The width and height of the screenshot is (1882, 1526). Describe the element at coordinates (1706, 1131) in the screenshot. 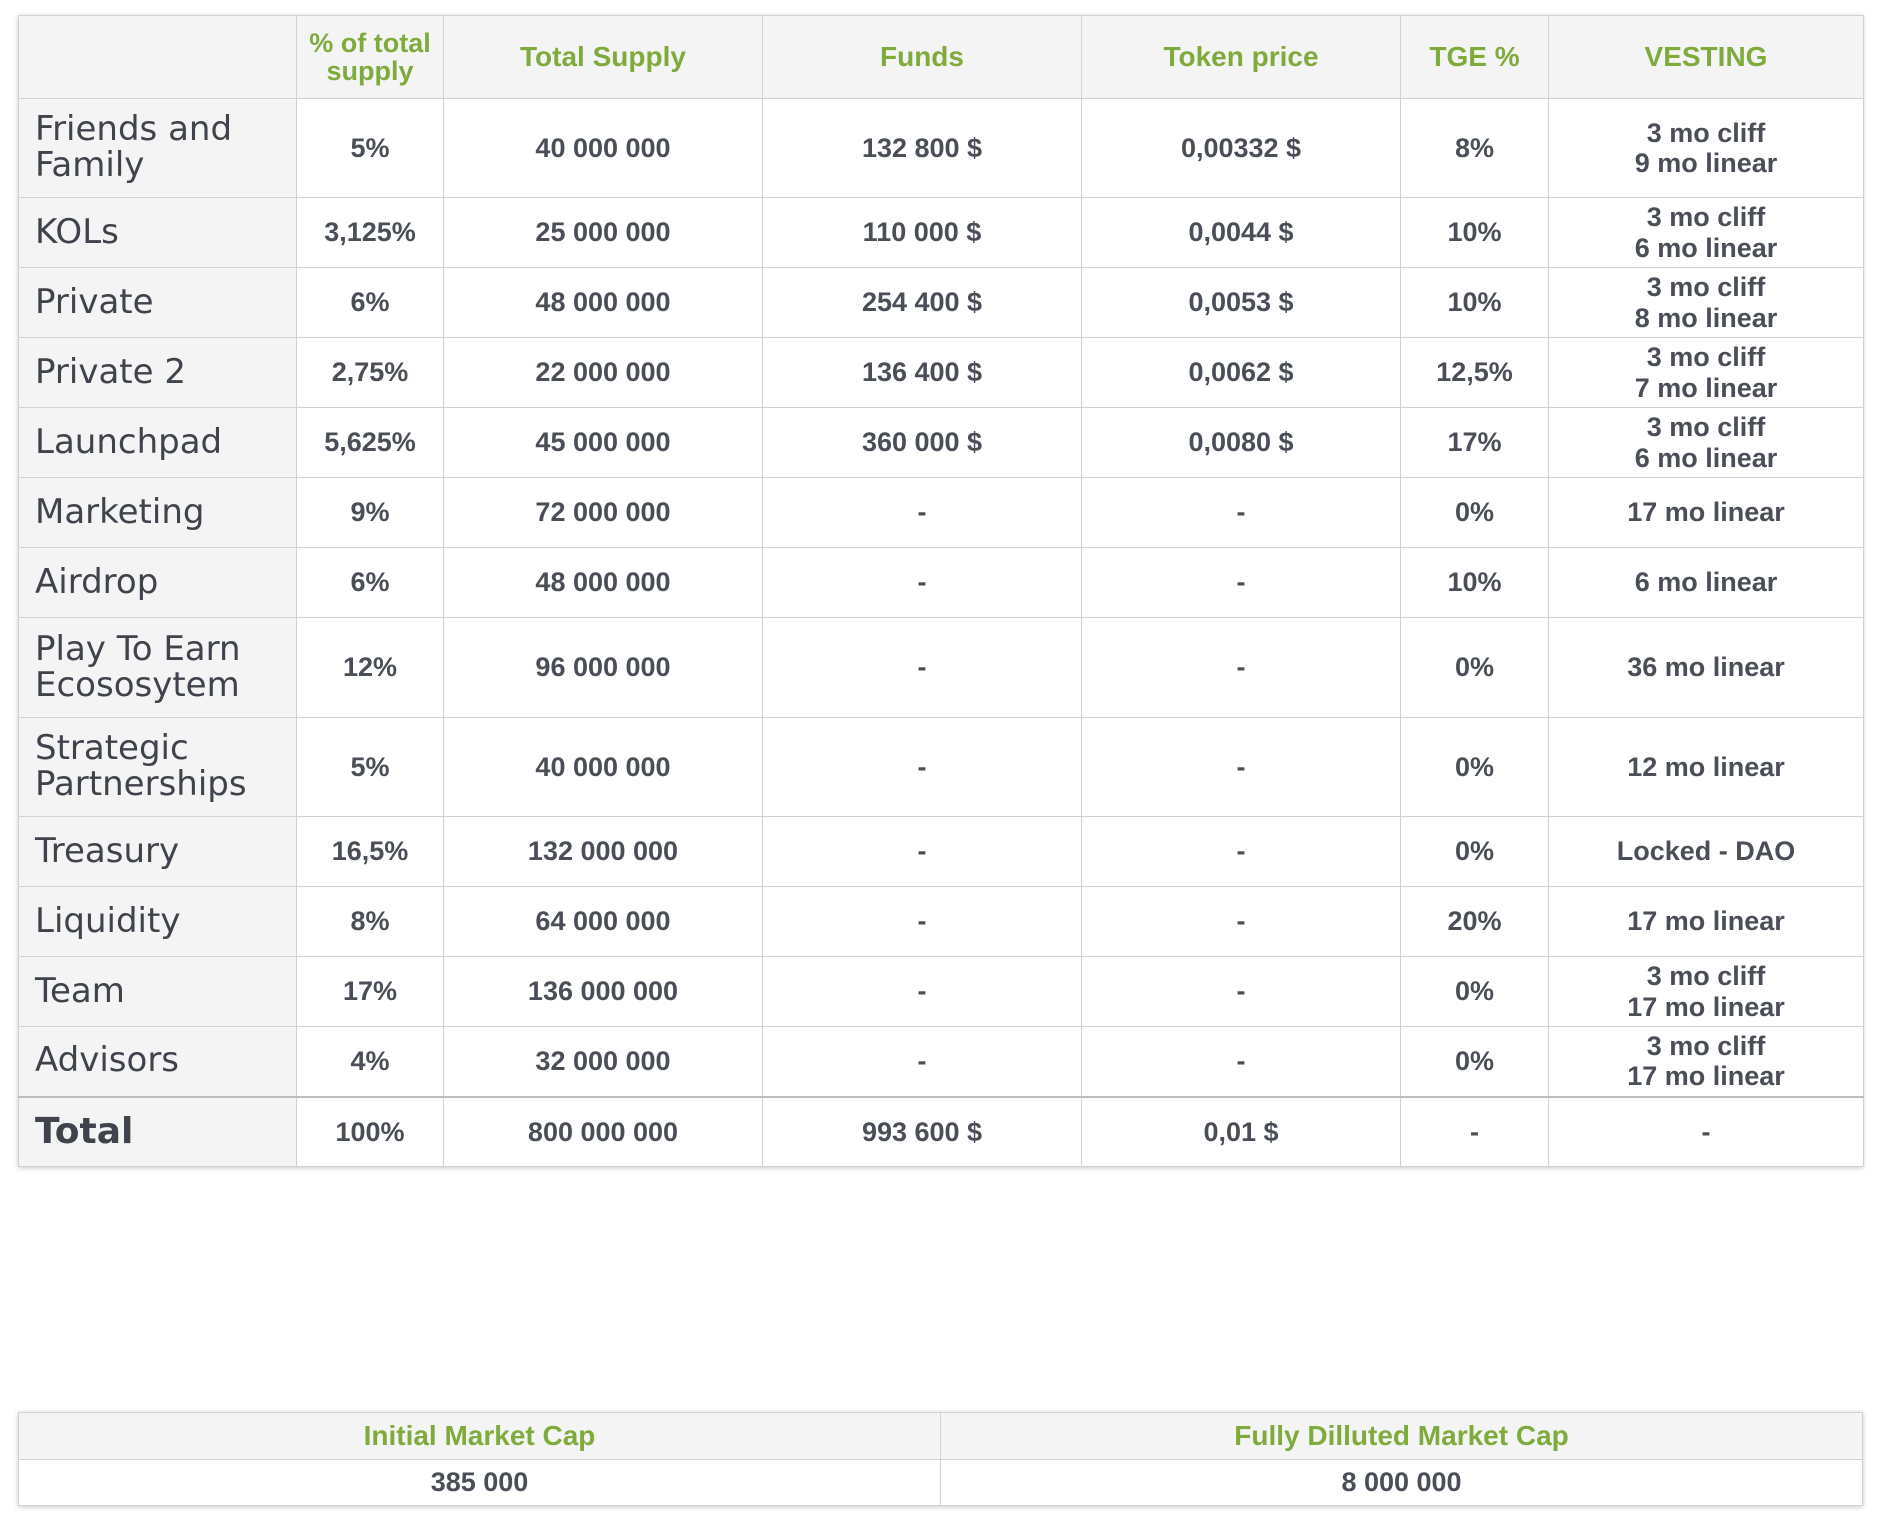

I see `total-vesting: -` at that location.